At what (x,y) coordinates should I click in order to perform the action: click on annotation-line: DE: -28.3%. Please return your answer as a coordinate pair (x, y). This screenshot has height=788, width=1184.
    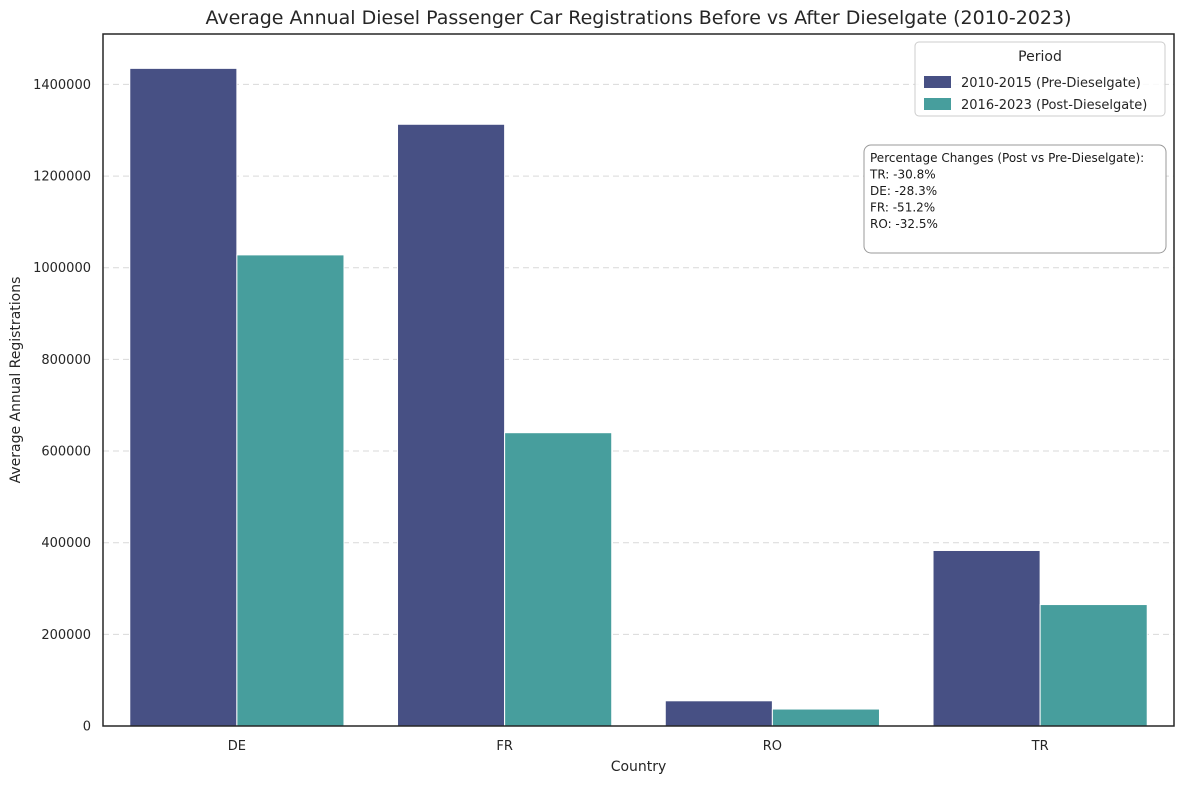
    Looking at the image, I should click on (903, 191).